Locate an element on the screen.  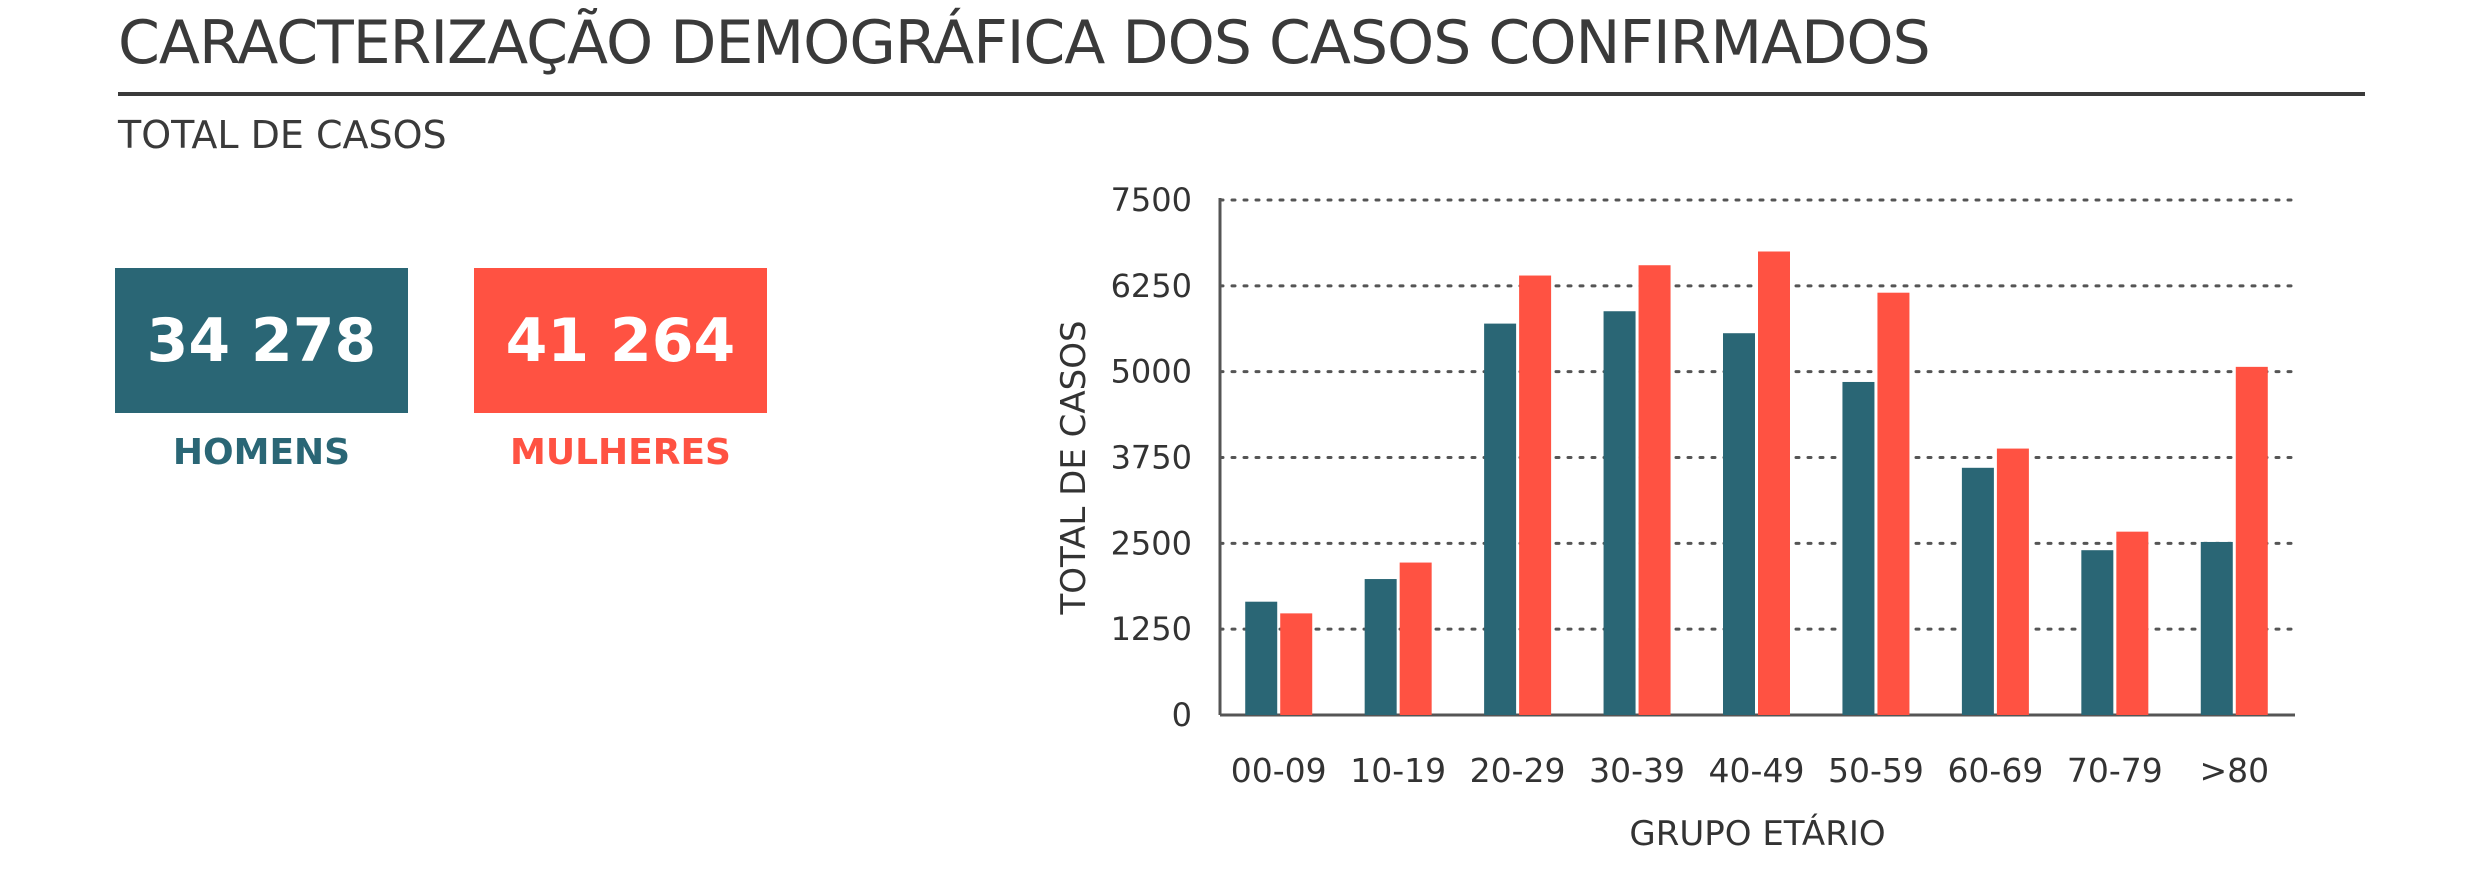
y-tick-label: 3750 is located at coordinates (1151, 458).